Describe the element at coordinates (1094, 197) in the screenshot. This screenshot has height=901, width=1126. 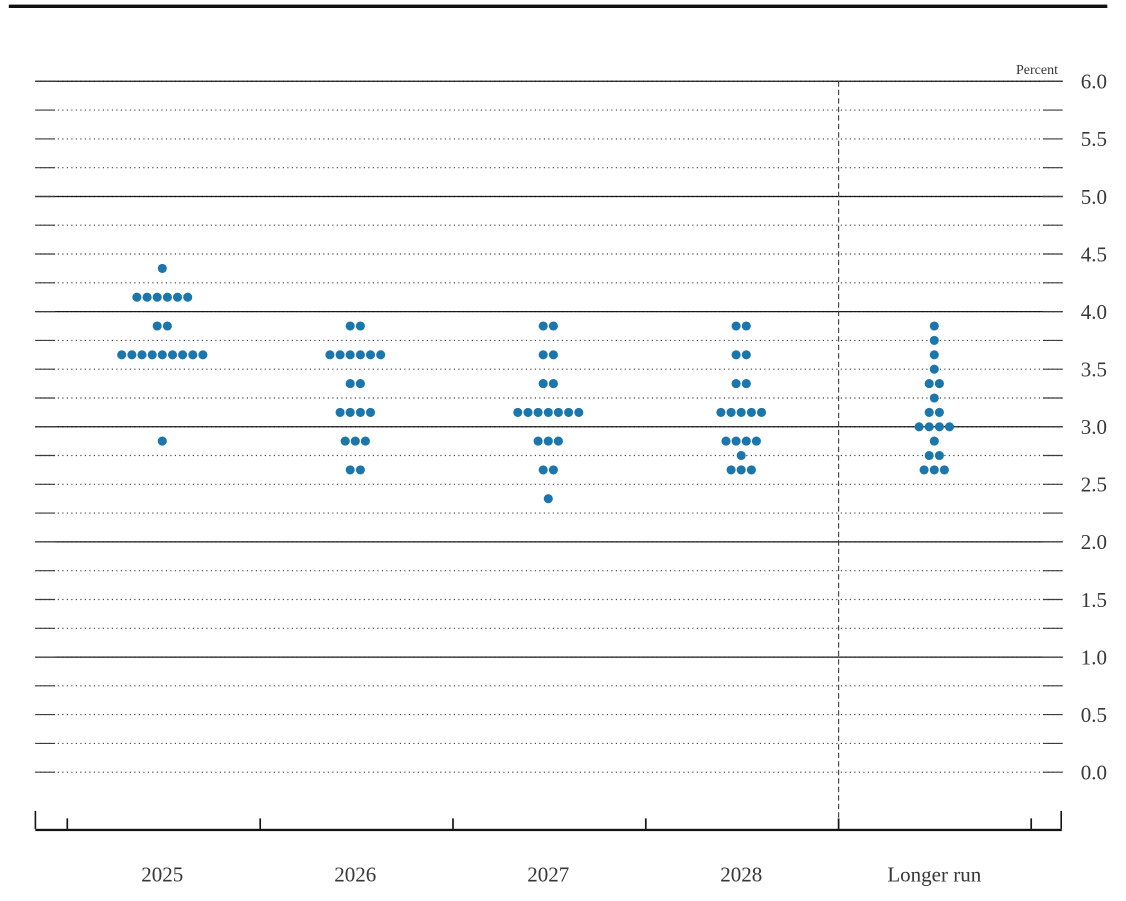
I see `svg-text: 5.0` at that location.